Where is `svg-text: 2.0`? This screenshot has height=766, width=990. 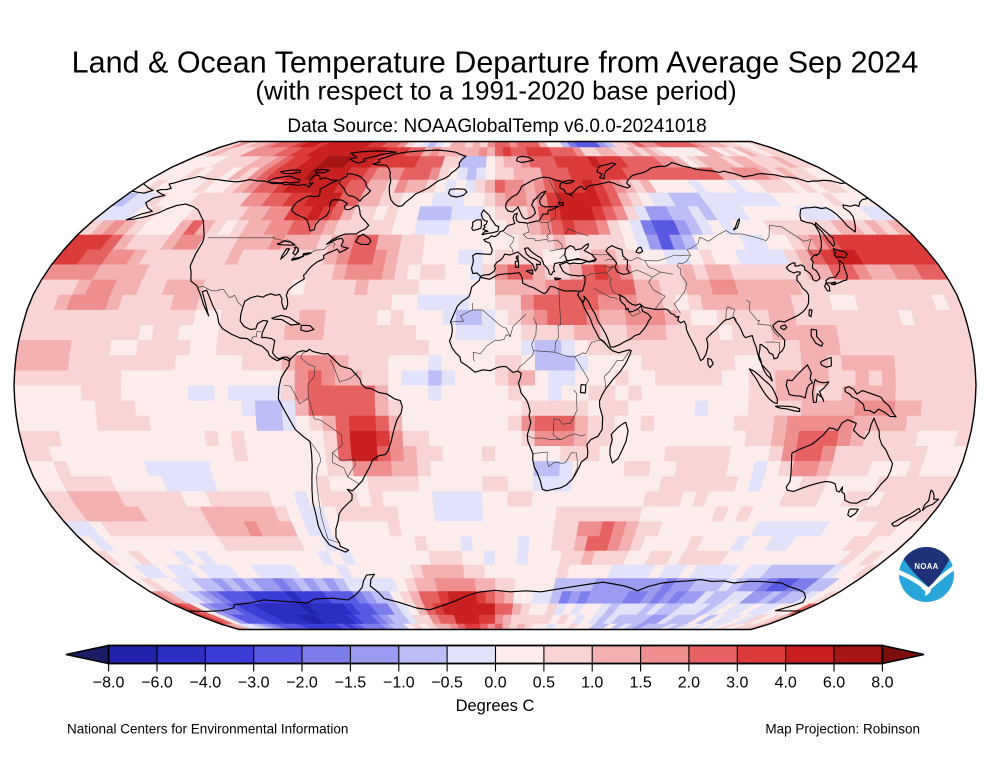 svg-text: 2.0 is located at coordinates (689, 683).